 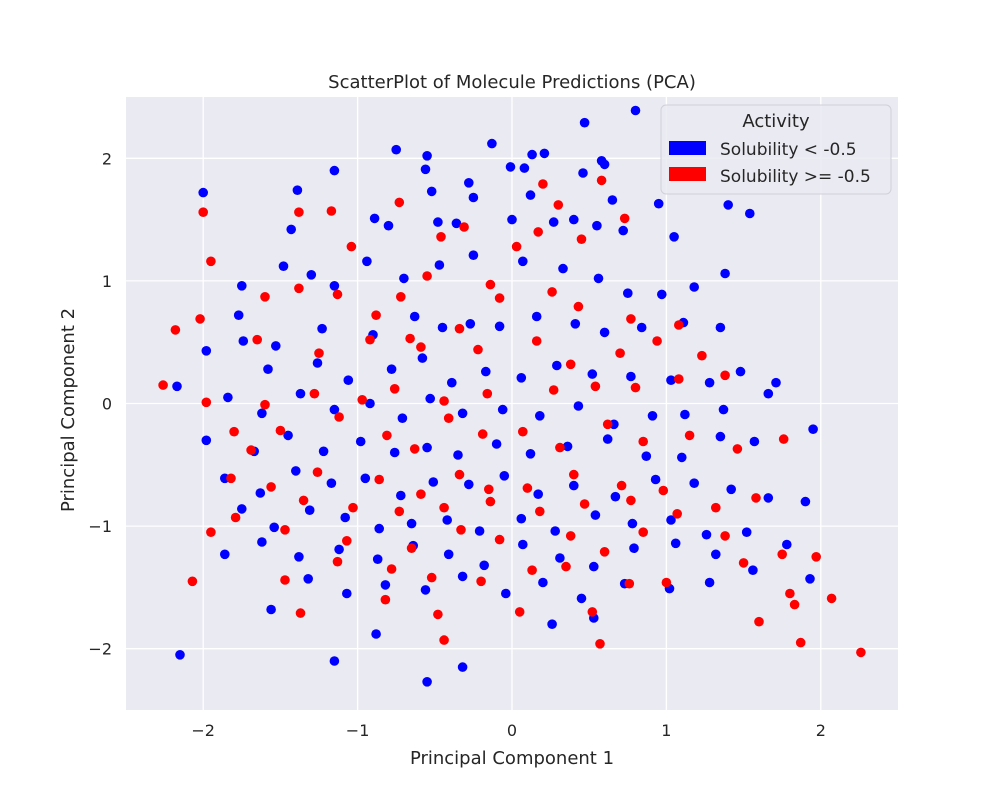 What do you see at coordinates (358, 730) in the screenshot?
I see `x-tick-label: −1` at bounding box center [358, 730].